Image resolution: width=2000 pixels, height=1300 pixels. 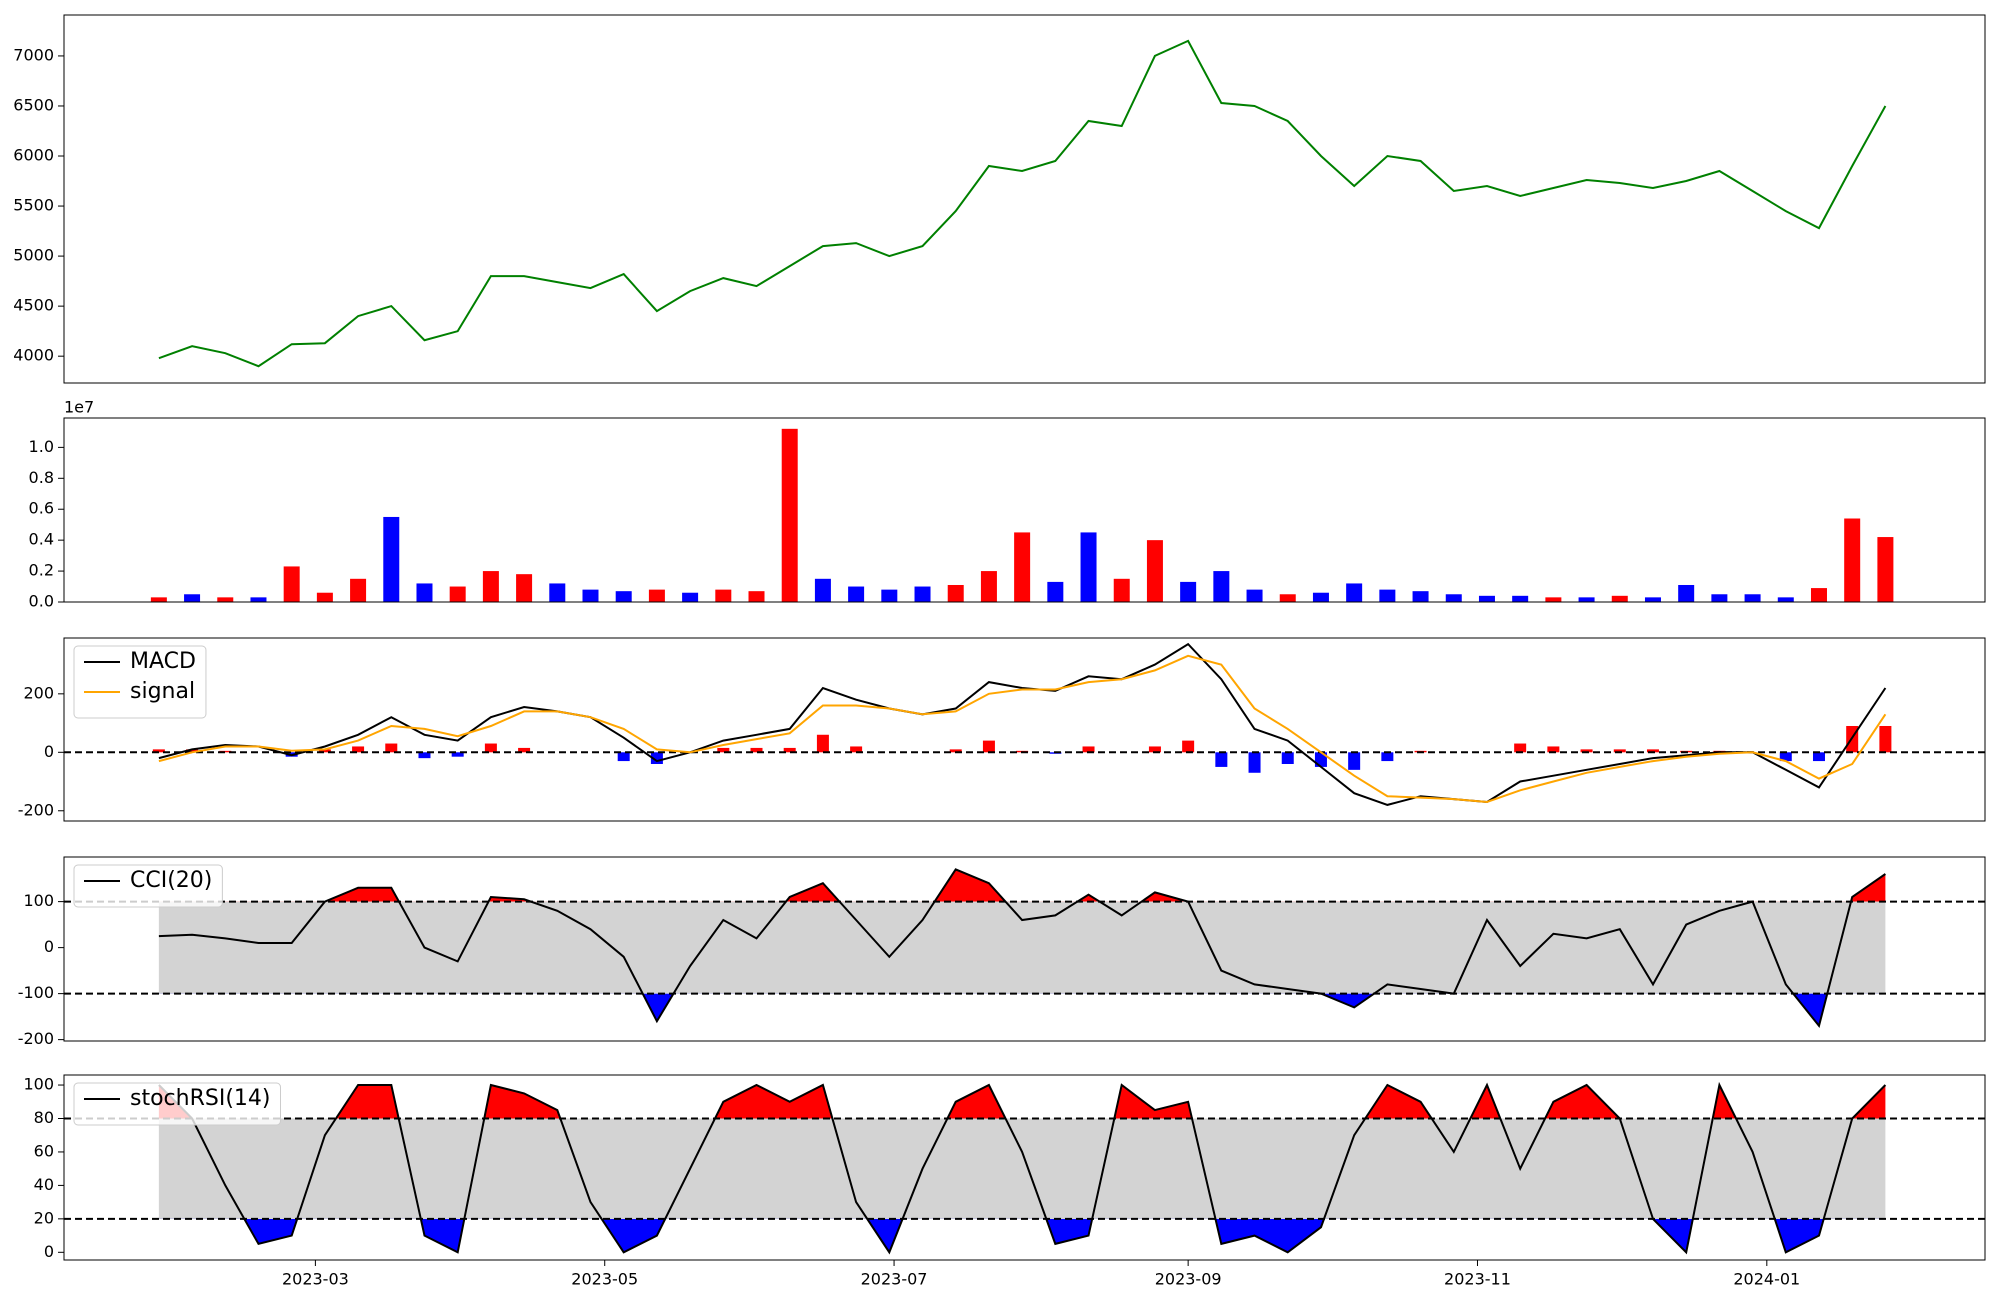 I want to click on y-tick-label: 200, so click(x=38, y=692).